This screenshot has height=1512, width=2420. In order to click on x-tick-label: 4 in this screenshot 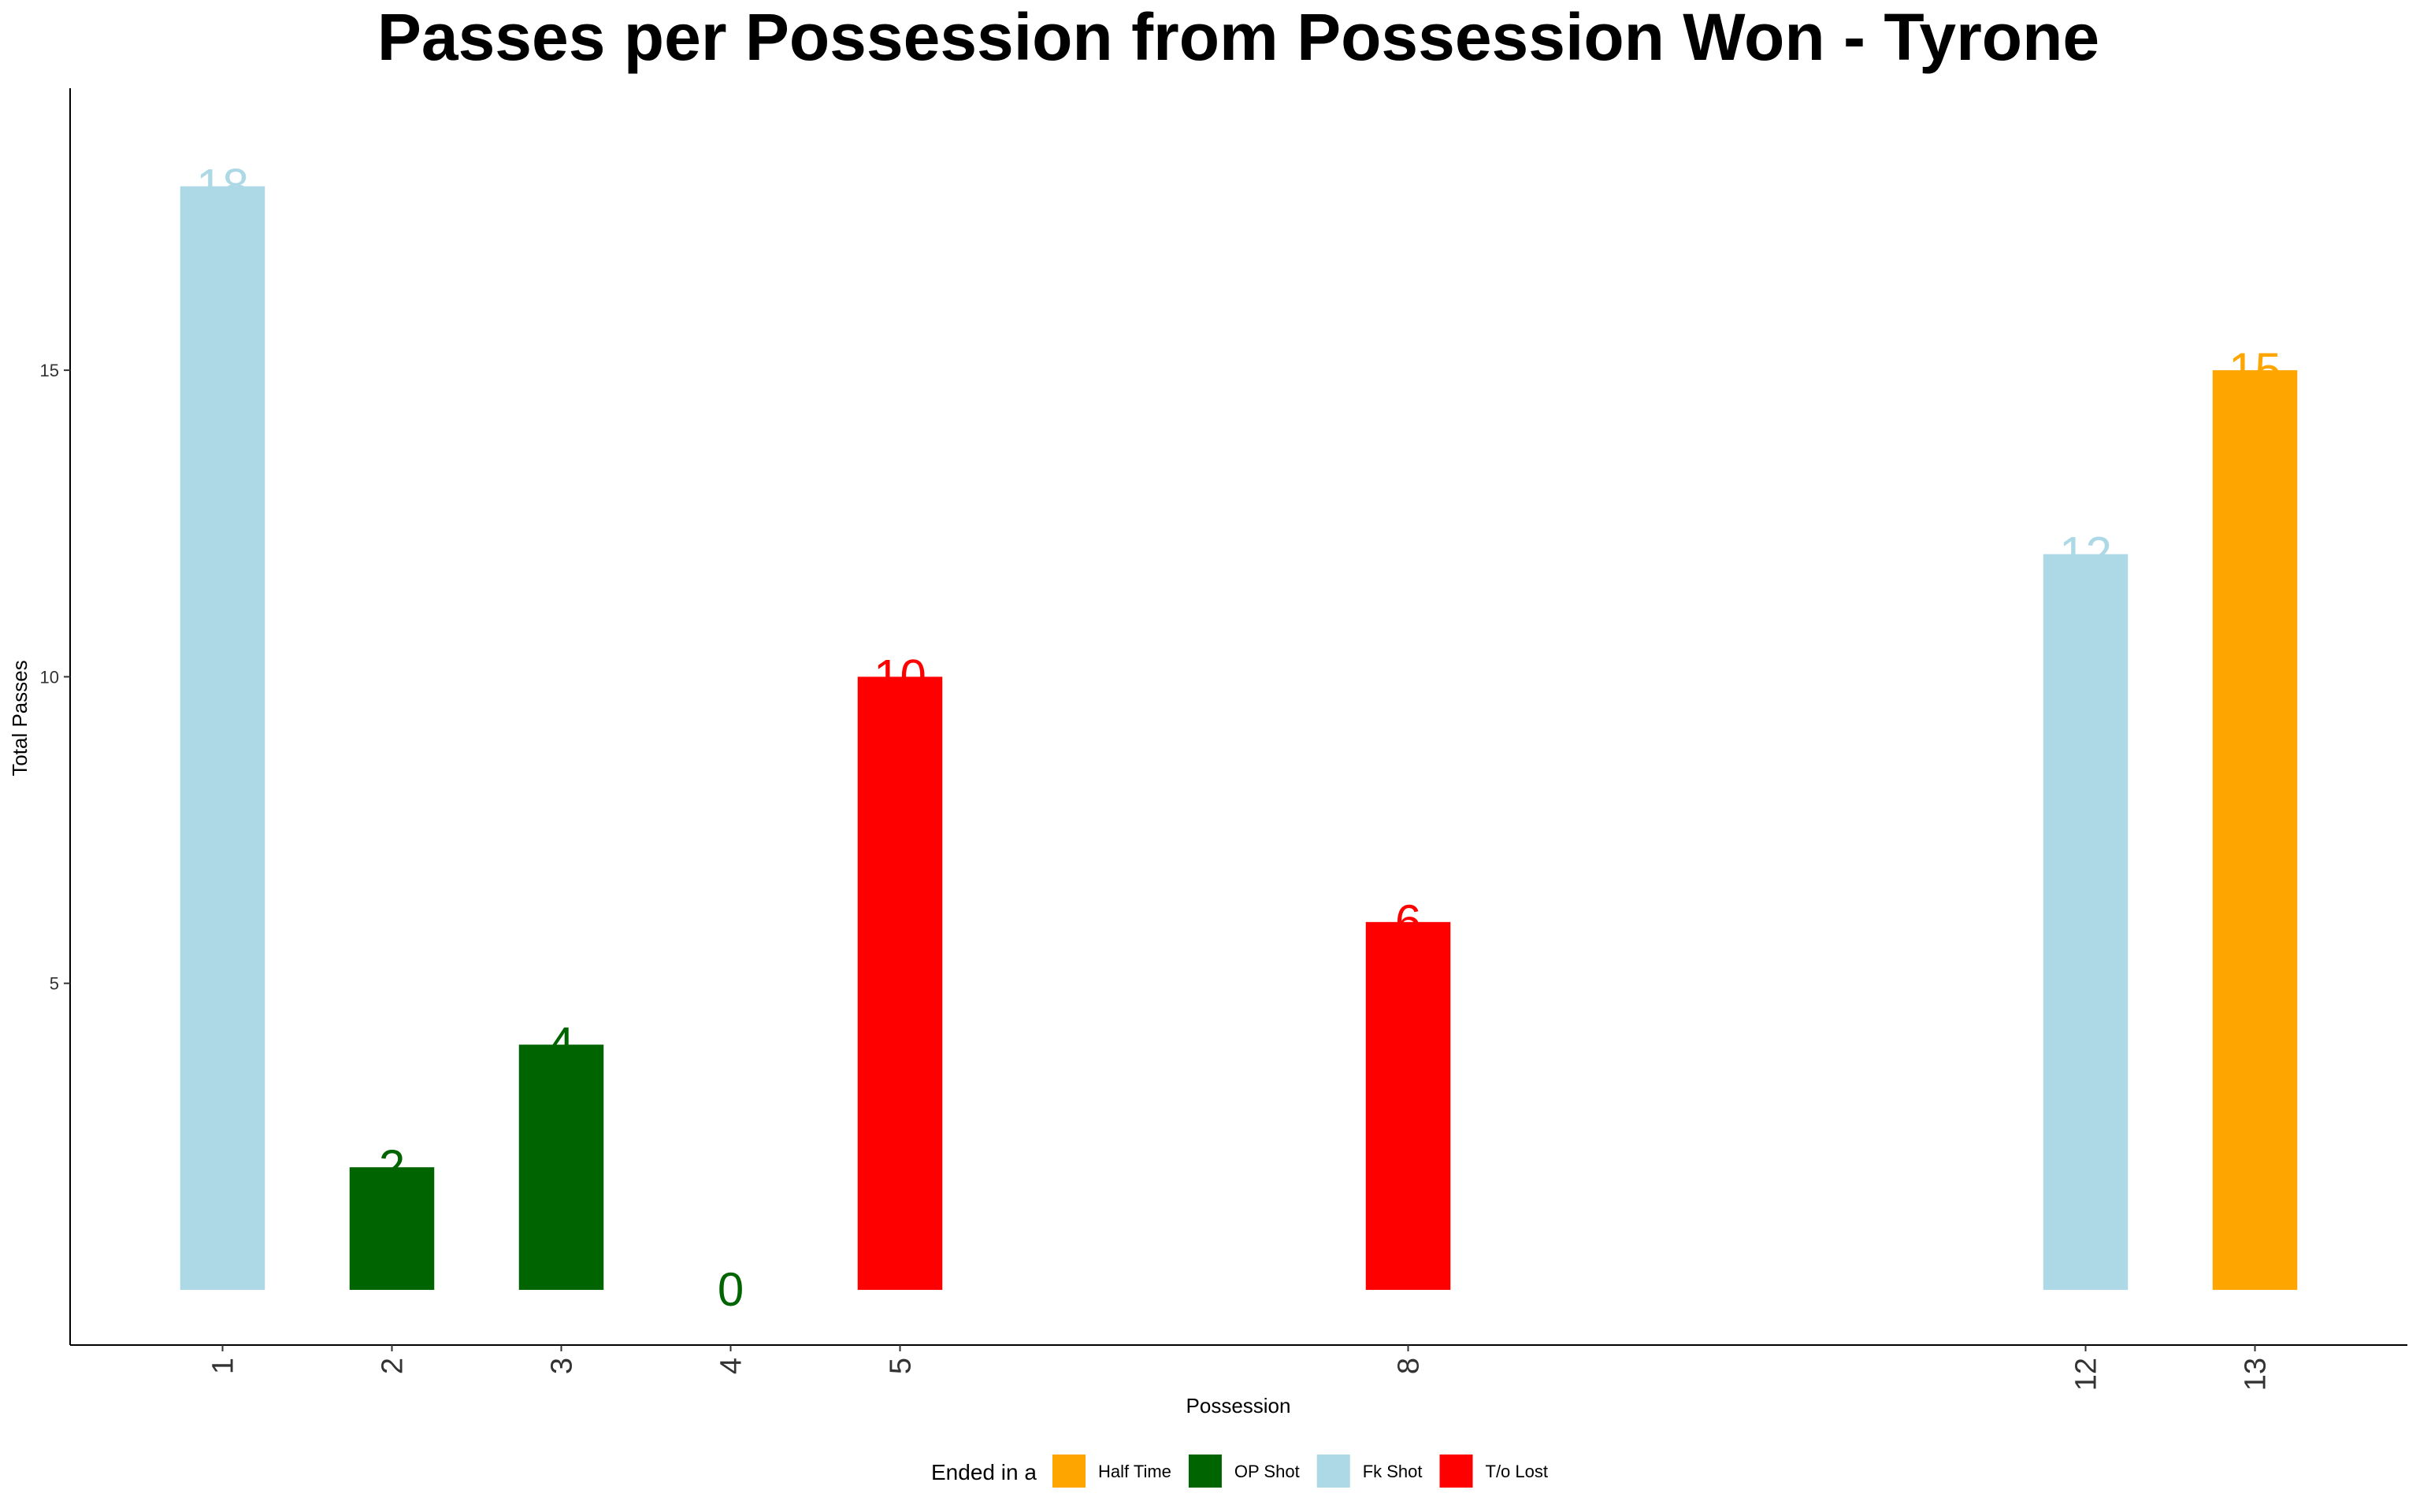, I will do `click(731, 1366)`.